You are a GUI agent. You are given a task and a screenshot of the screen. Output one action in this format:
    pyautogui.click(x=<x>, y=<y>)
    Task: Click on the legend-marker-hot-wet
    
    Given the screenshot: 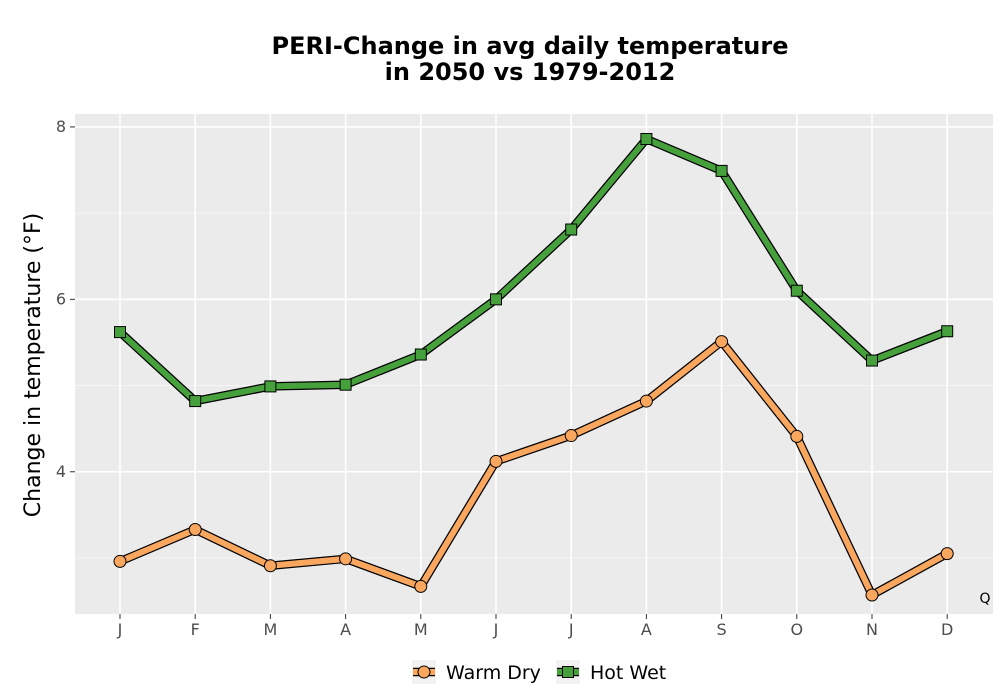 What is the action you would take?
    pyautogui.click(x=568, y=672)
    